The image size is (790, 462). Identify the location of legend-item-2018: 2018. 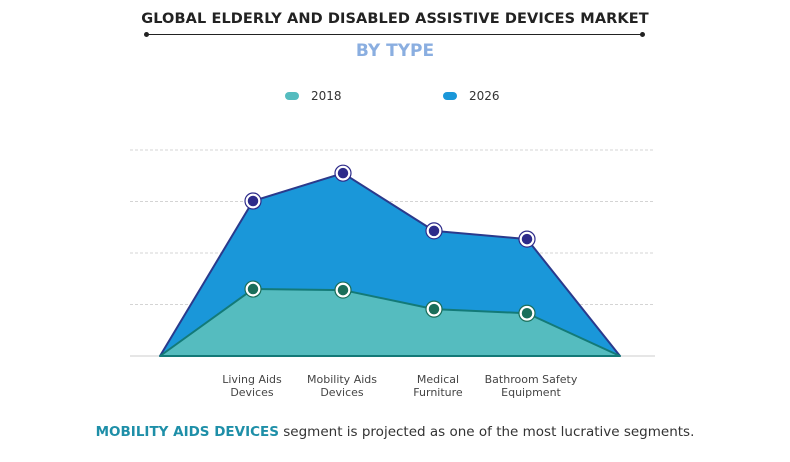
(313, 96).